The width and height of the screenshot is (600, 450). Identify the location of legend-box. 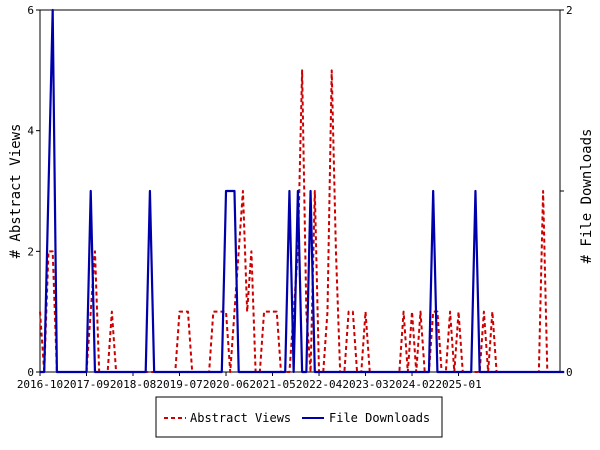
(299, 417).